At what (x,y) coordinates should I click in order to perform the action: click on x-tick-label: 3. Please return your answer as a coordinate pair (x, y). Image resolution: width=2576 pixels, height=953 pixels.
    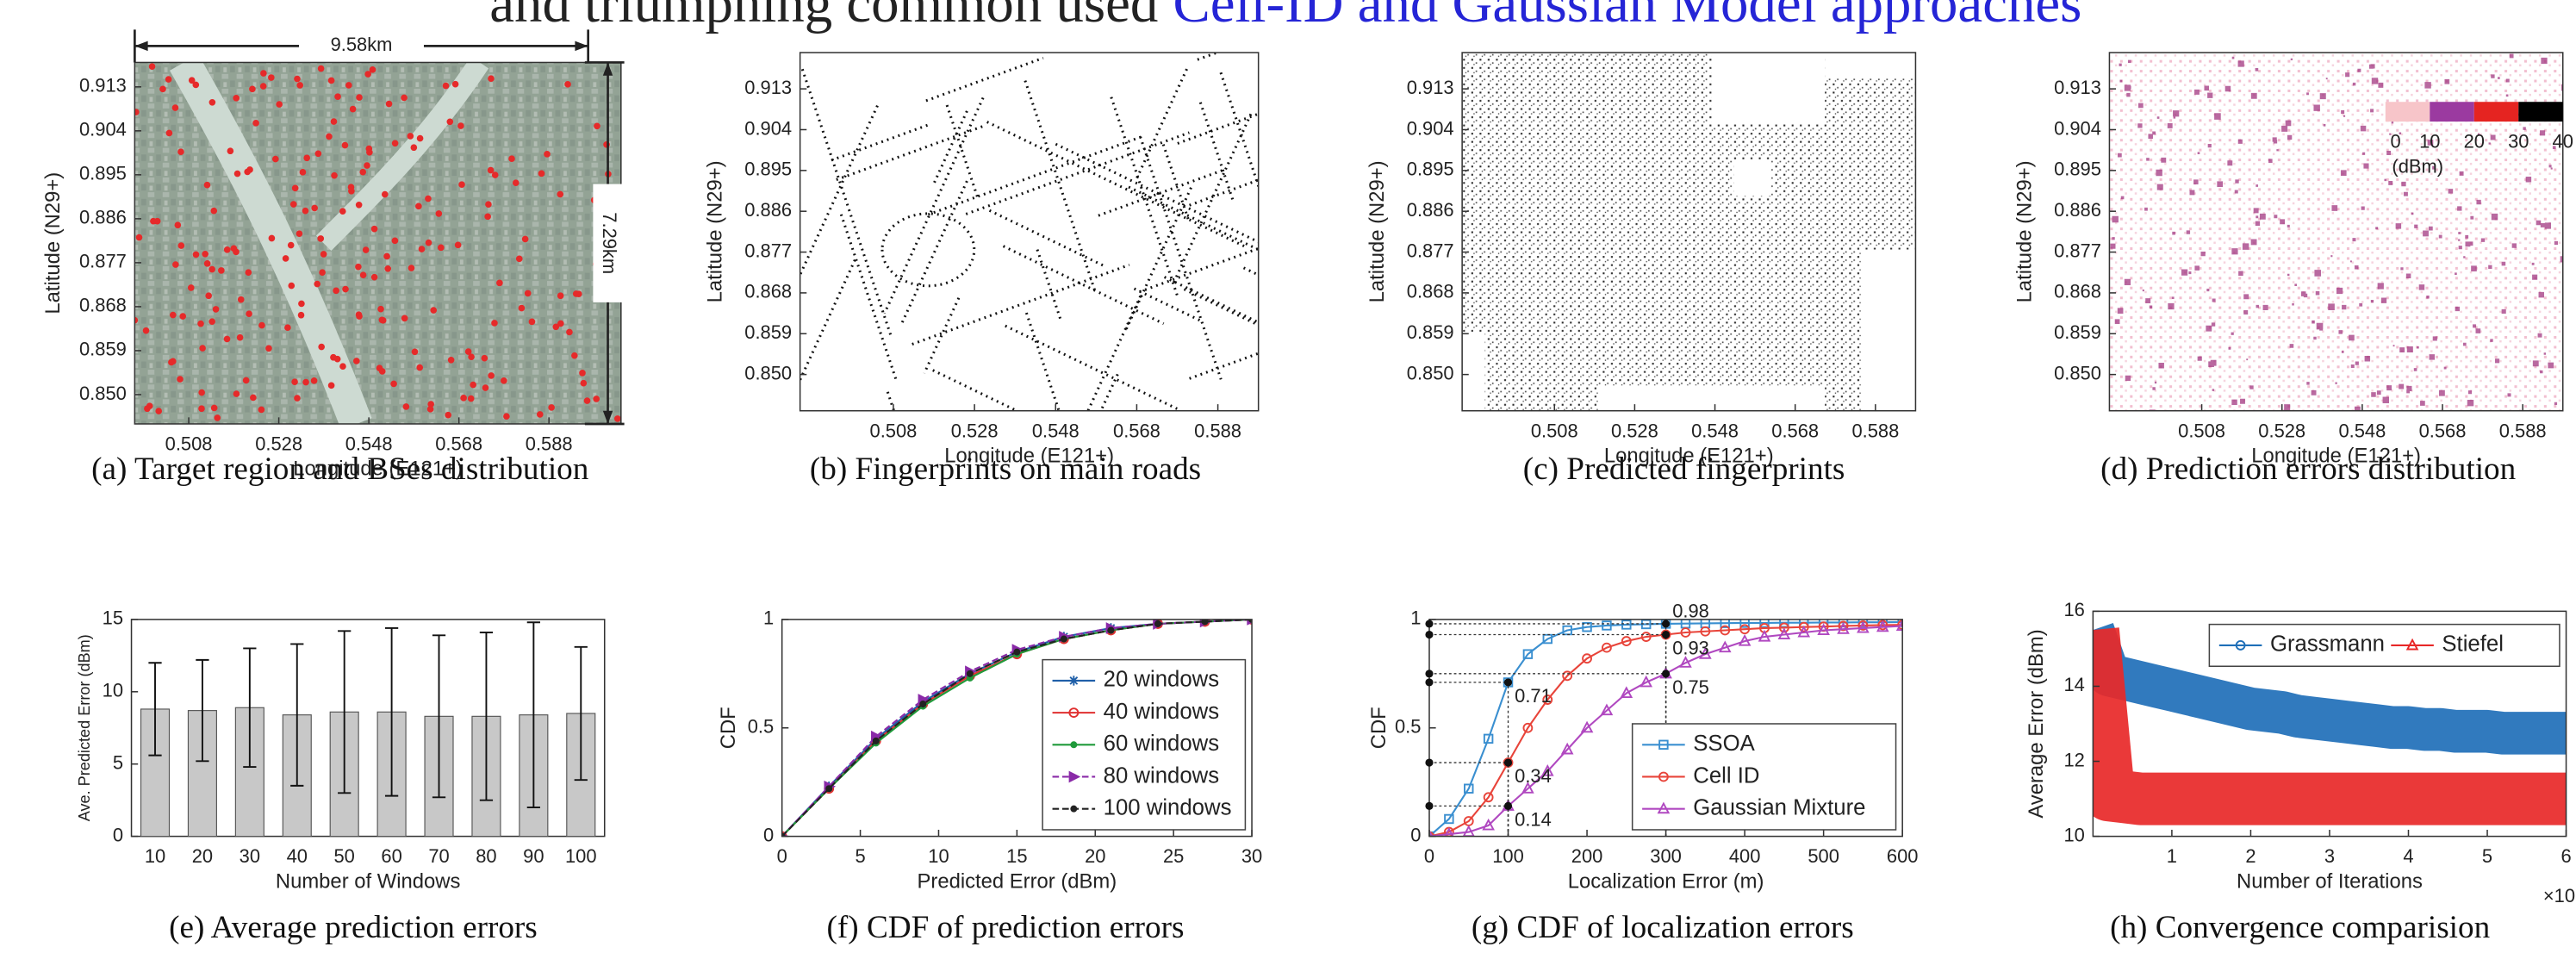
    Looking at the image, I should click on (2330, 856).